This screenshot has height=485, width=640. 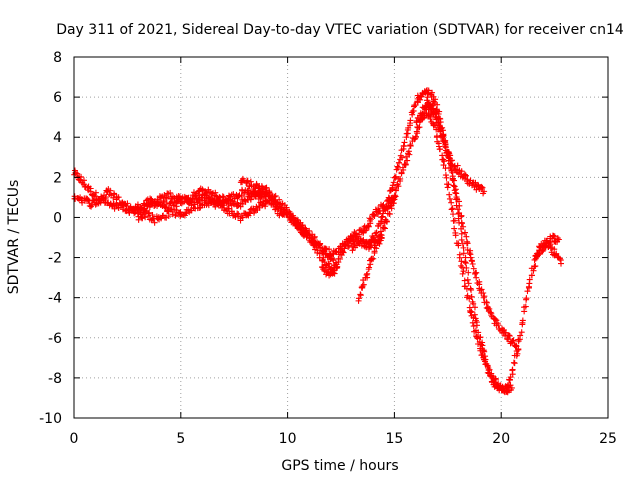 What do you see at coordinates (180, 439) in the screenshot?
I see `x-tick-label: 5` at bounding box center [180, 439].